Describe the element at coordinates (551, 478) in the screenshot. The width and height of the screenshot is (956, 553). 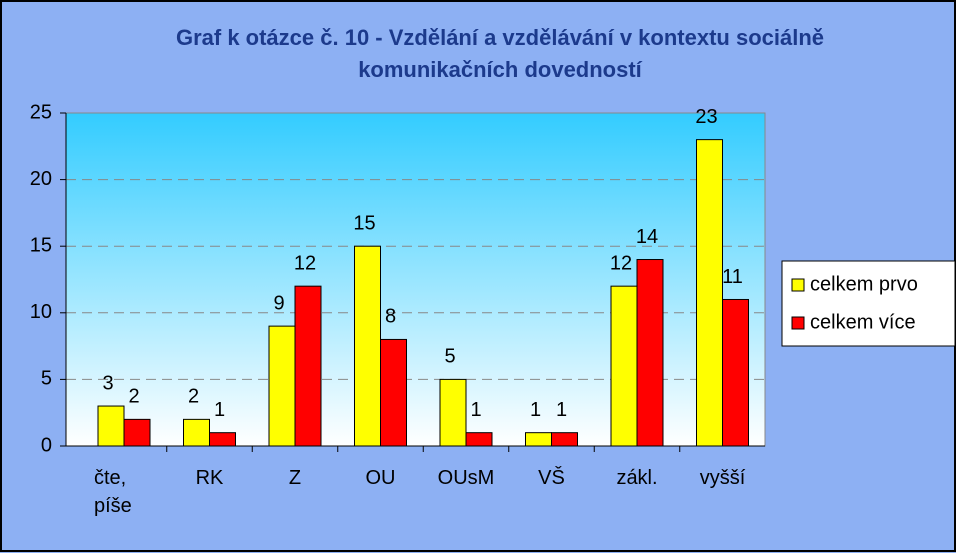
I see `x-tick-label: VŠ` at that location.